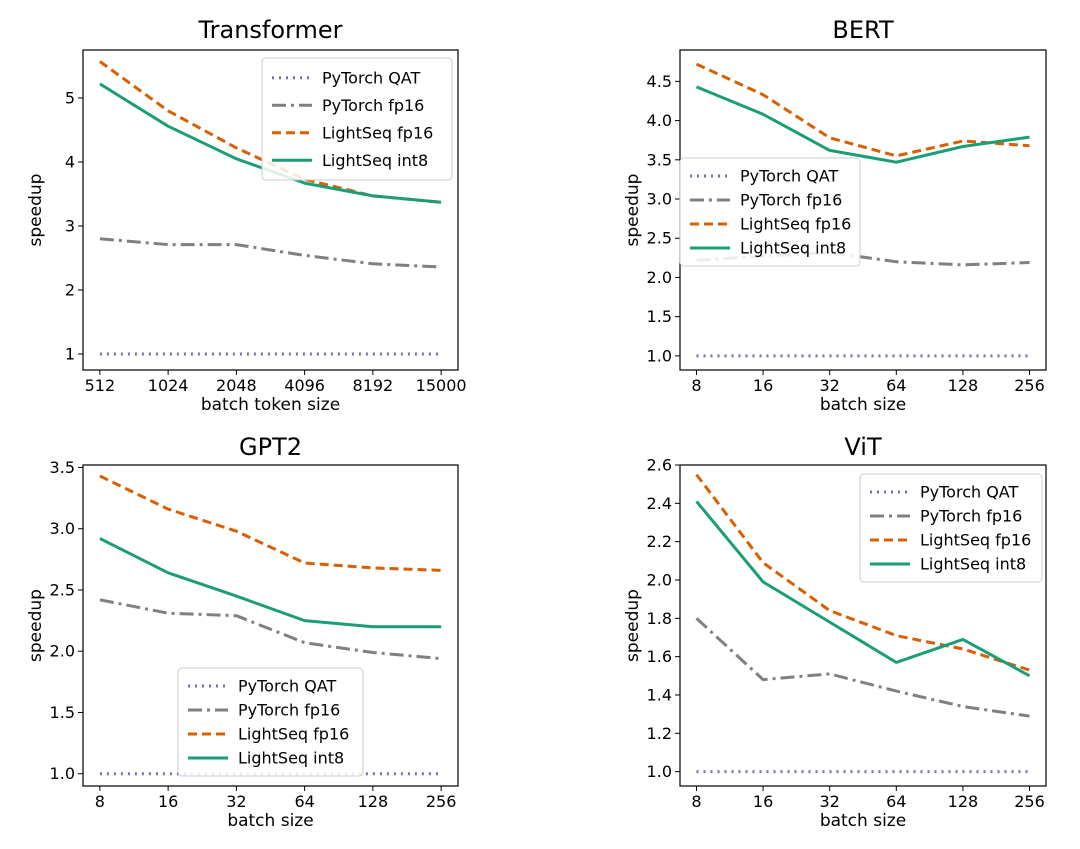 The width and height of the screenshot is (1080, 849). What do you see at coordinates (659, 81) in the screenshot?
I see `y-tick-label: 4.5` at bounding box center [659, 81].